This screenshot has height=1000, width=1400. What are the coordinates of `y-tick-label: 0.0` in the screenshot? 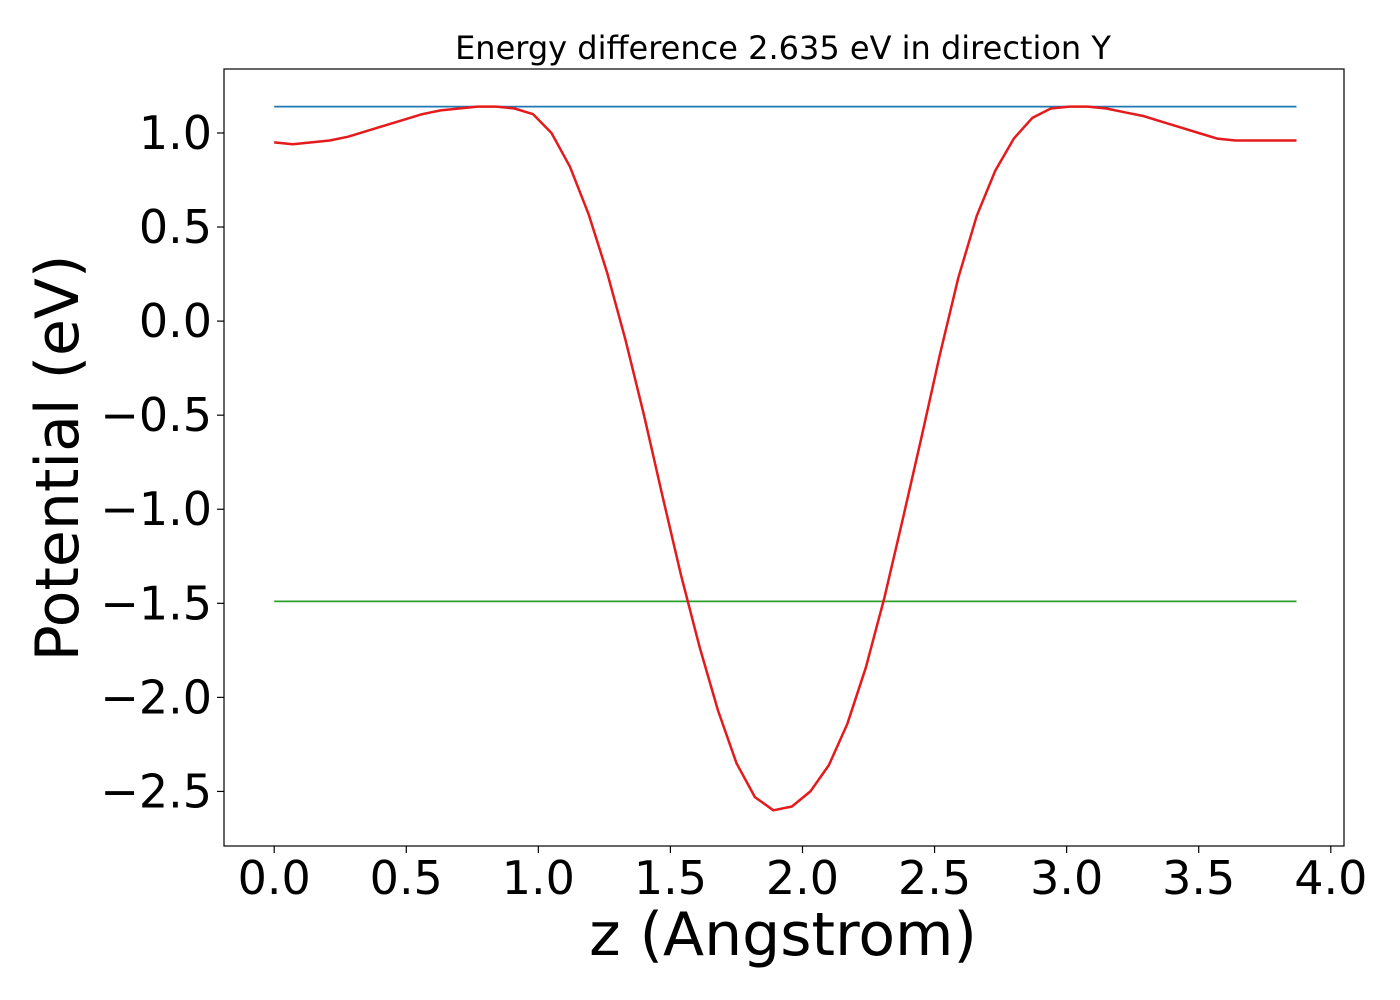 It's located at (175, 321).